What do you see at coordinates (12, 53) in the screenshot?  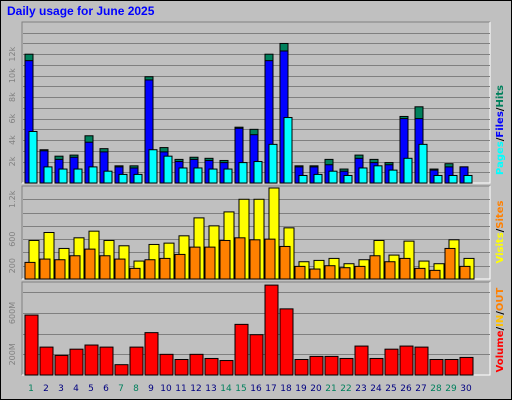 I see `y-tick-label: 12k` at bounding box center [12, 53].